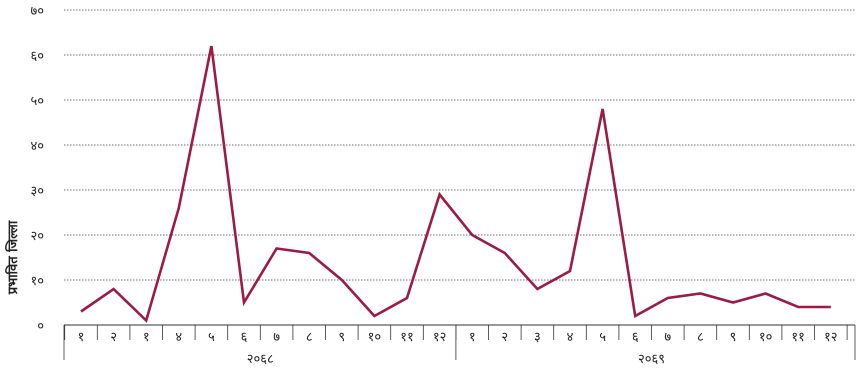  What do you see at coordinates (651, 359) in the screenshot?
I see `group-label: २०६९` at bounding box center [651, 359].